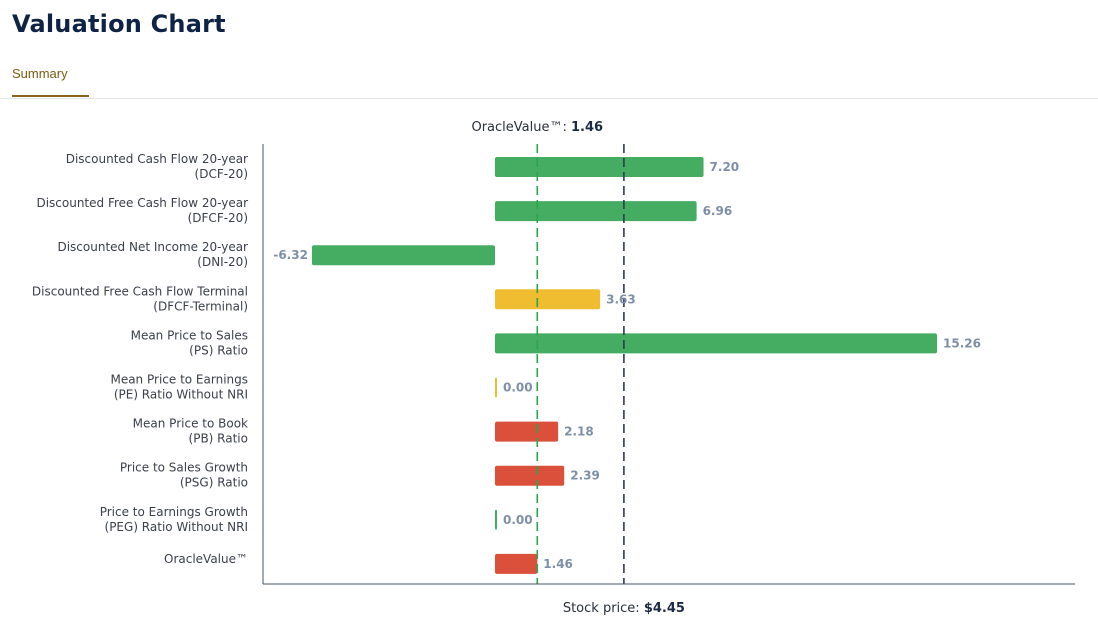 Image resolution: width=1098 pixels, height=626 pixels. I want to click on category-label: Mean Price to Sales (PS) Ratio, so click(189, 342).